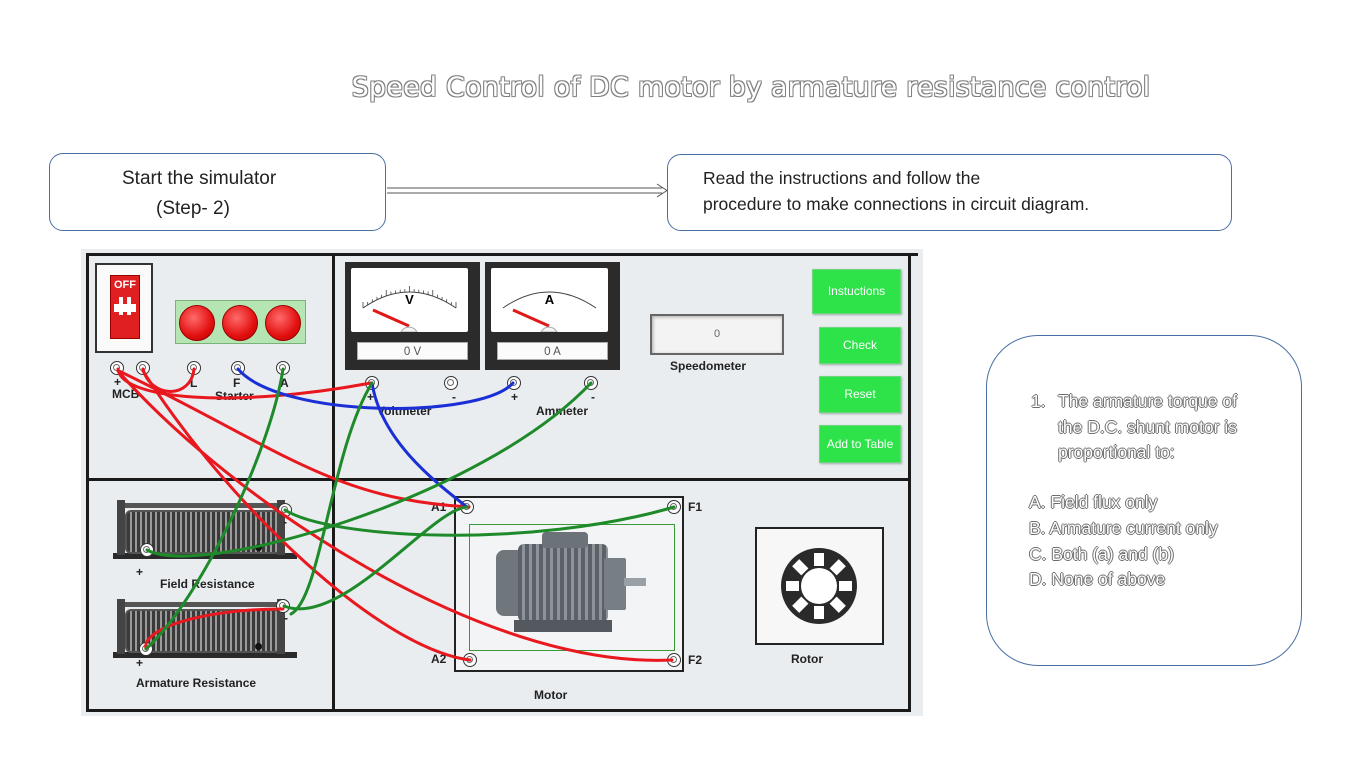  What do you see at coordinates (146, 649) in the screenshot?
I see `armature-resistance-terminal-bottom` at bounding box center [146, 649].